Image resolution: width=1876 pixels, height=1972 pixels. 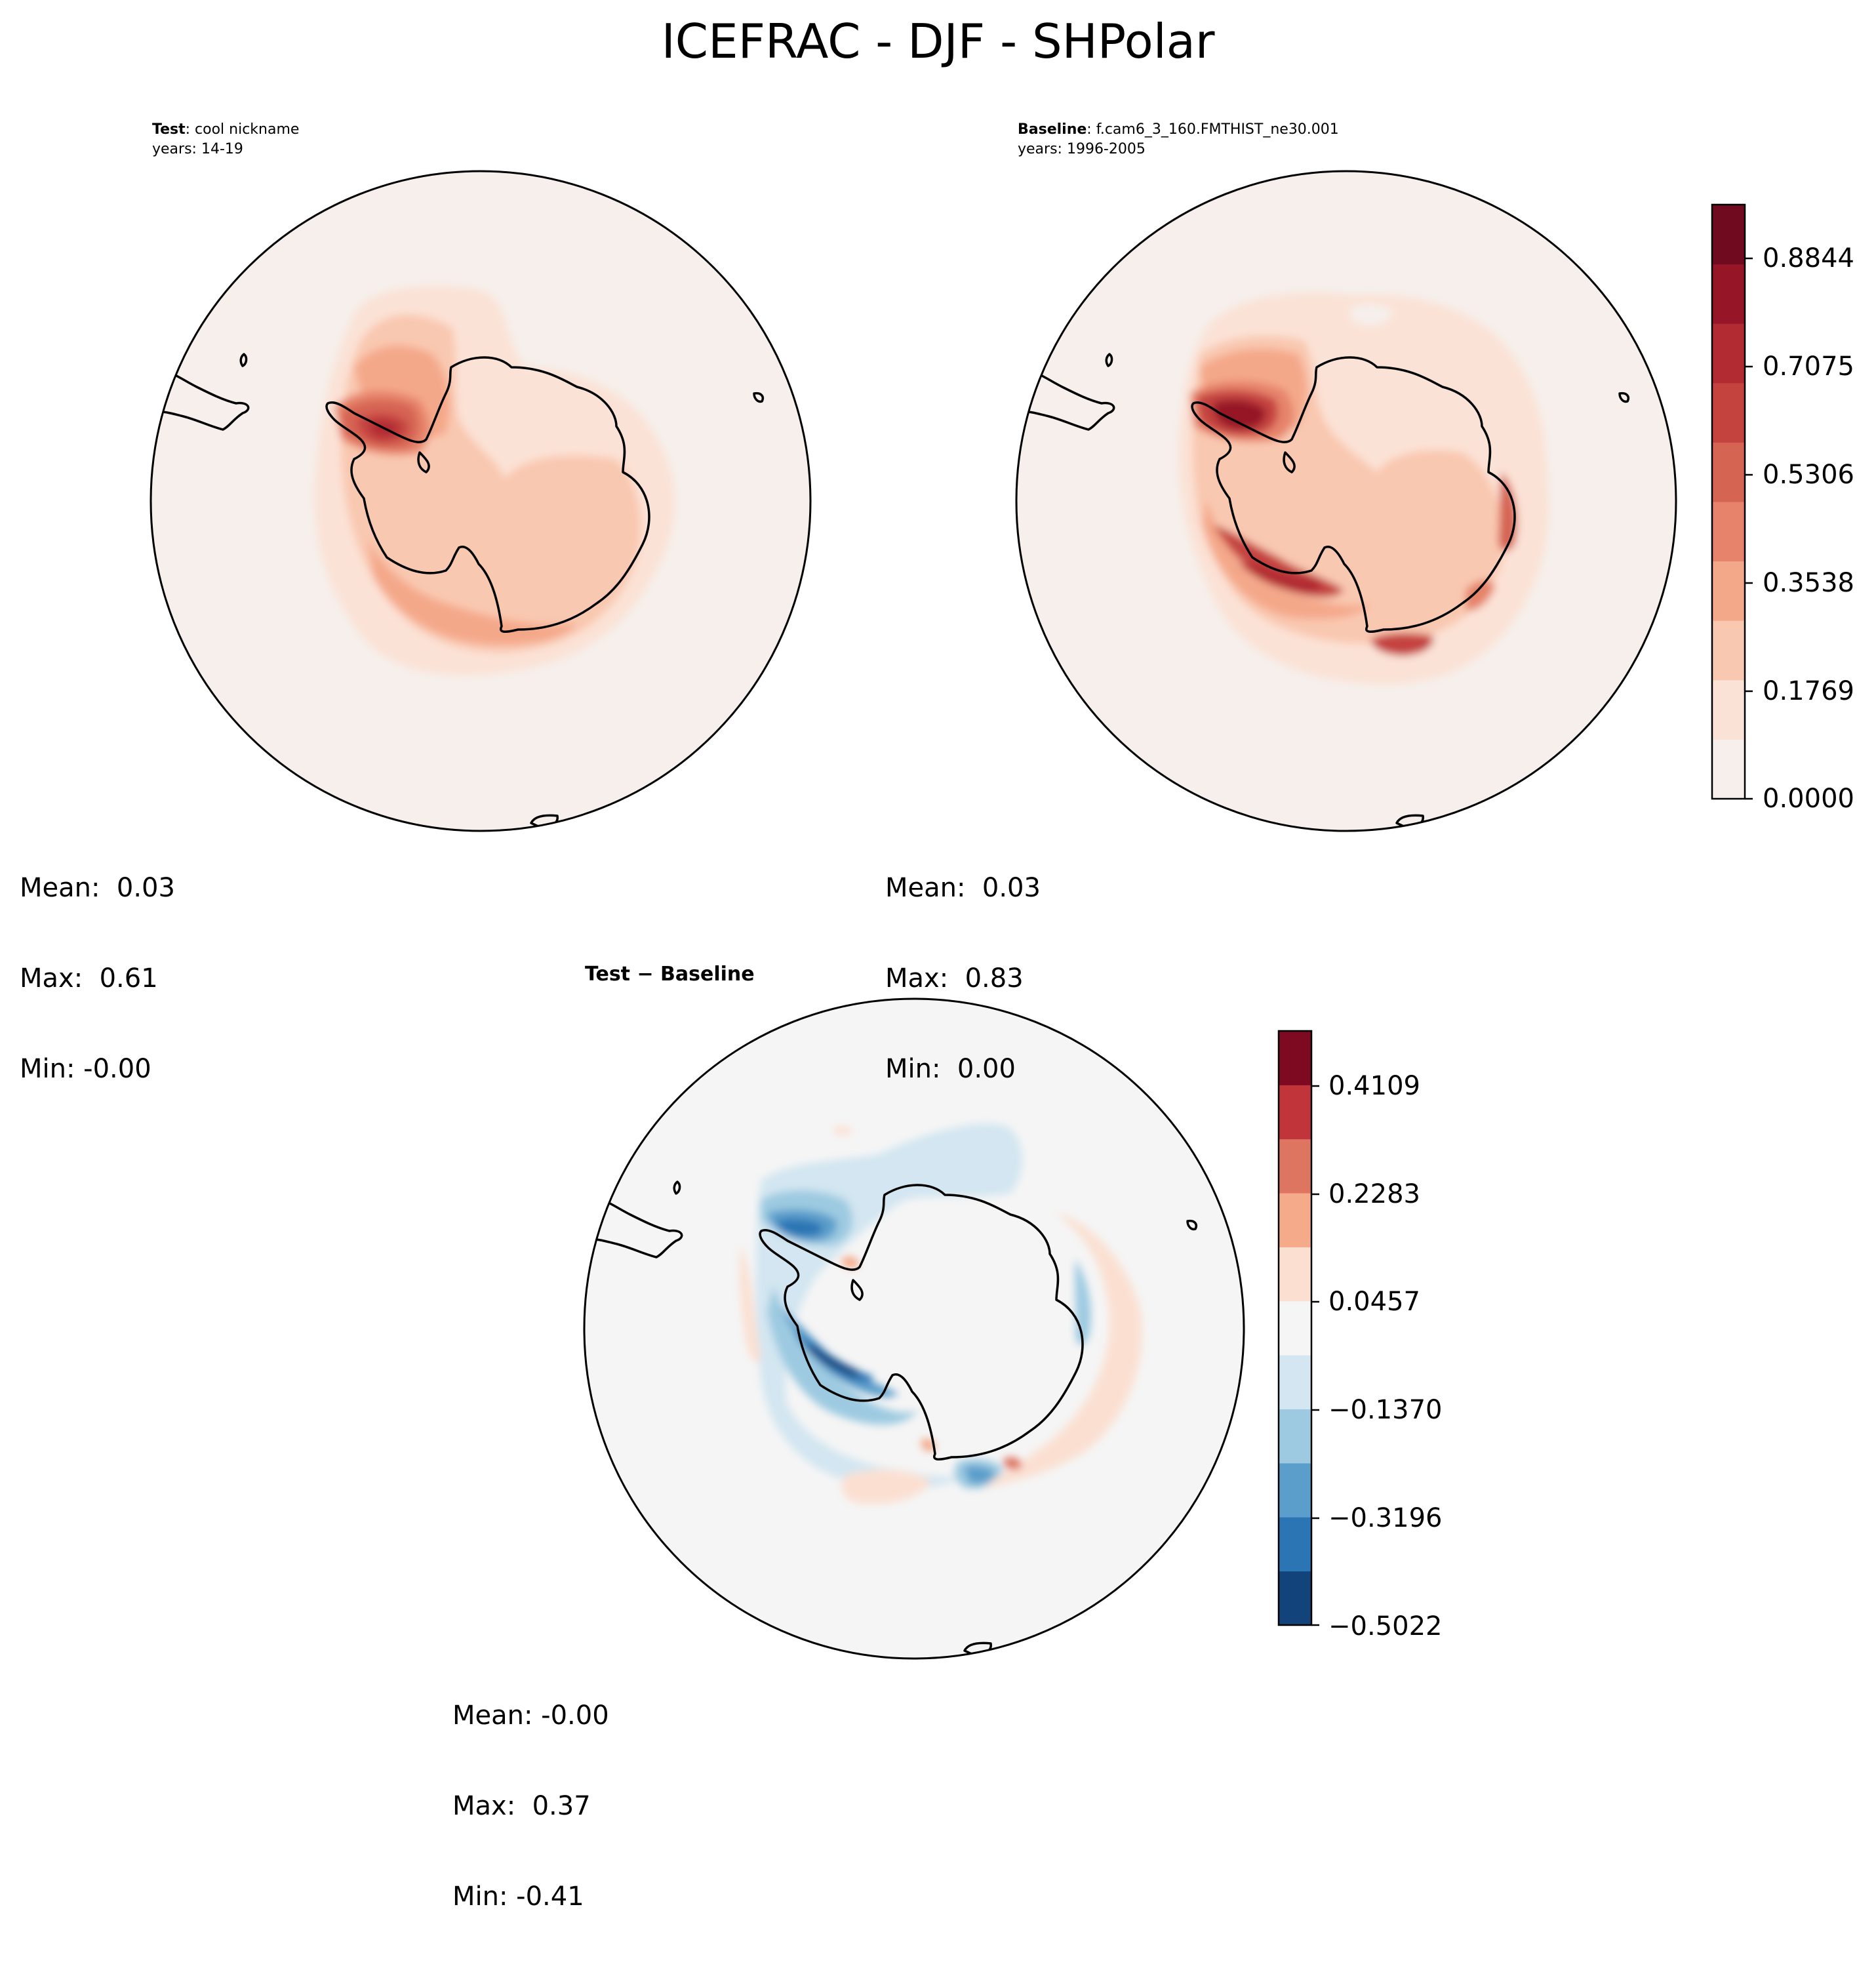 What do you see at coordinates (1374, 1302) in the screenshot?
I see `diff-cbar-tick-label: 0.0457` at bounding box center [1374, 1302].